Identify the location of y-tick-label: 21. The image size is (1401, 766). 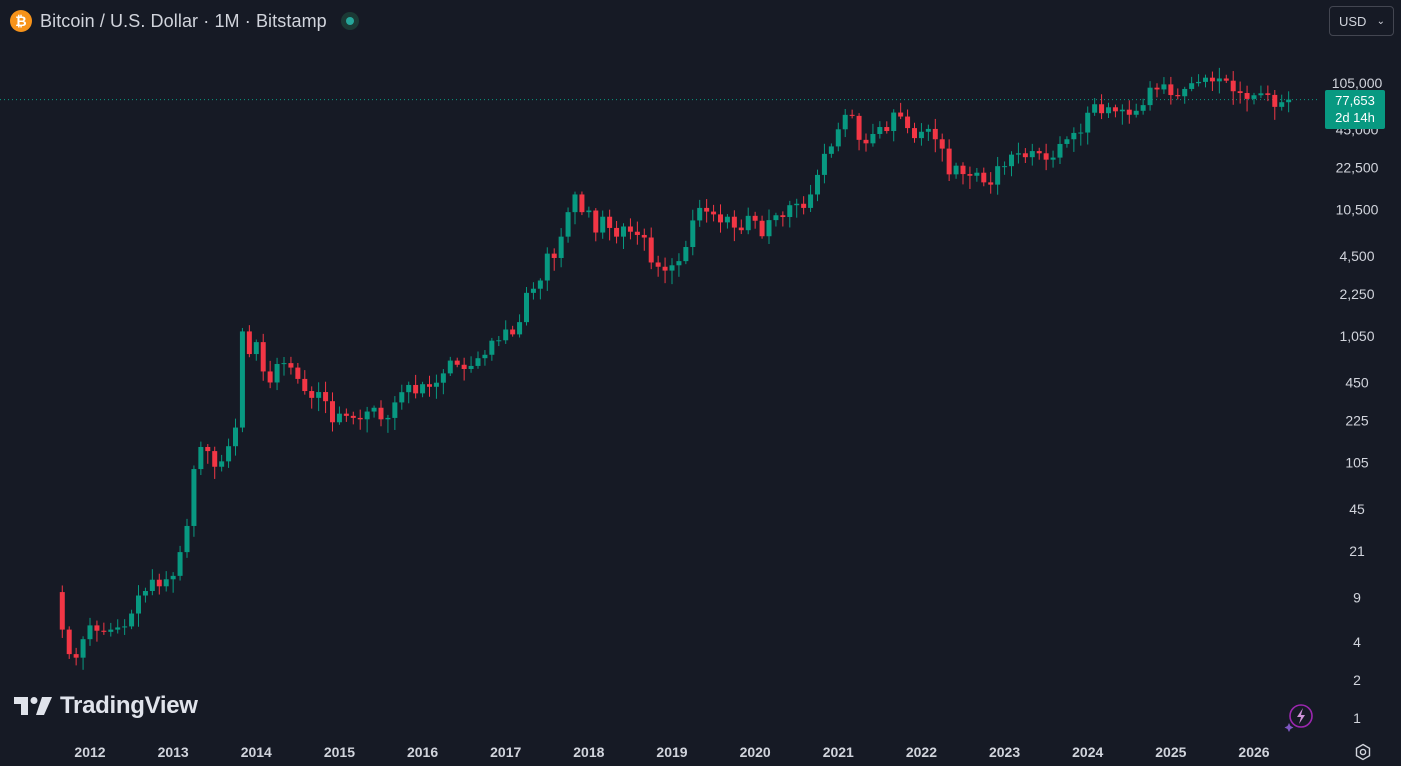
(1357, 551).